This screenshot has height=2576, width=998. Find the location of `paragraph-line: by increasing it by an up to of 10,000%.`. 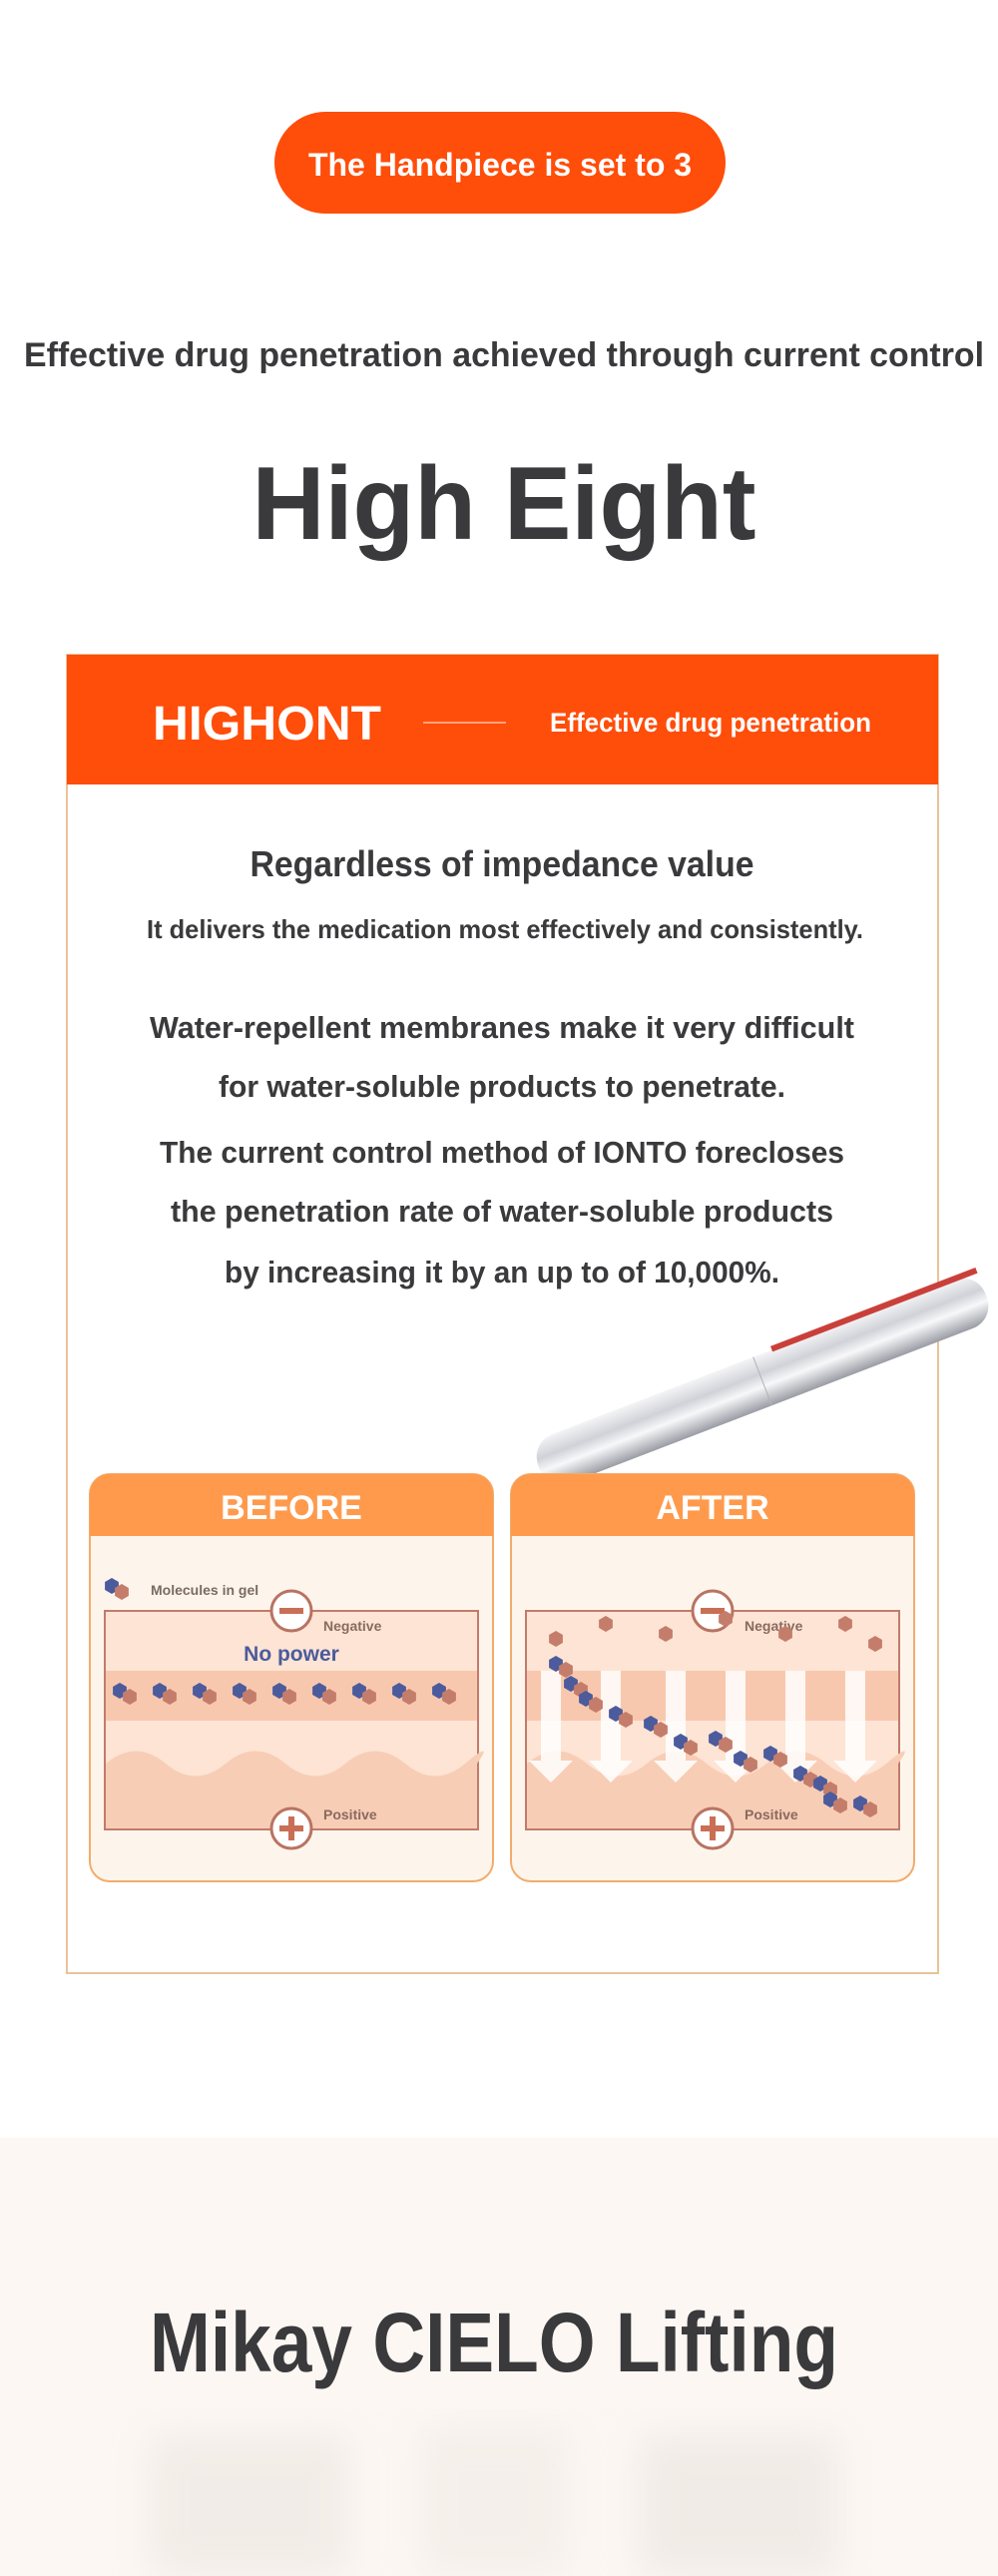

paragraph-line: by increasing it by an up to of 10,000%. is located at coordinates (502, 1272).